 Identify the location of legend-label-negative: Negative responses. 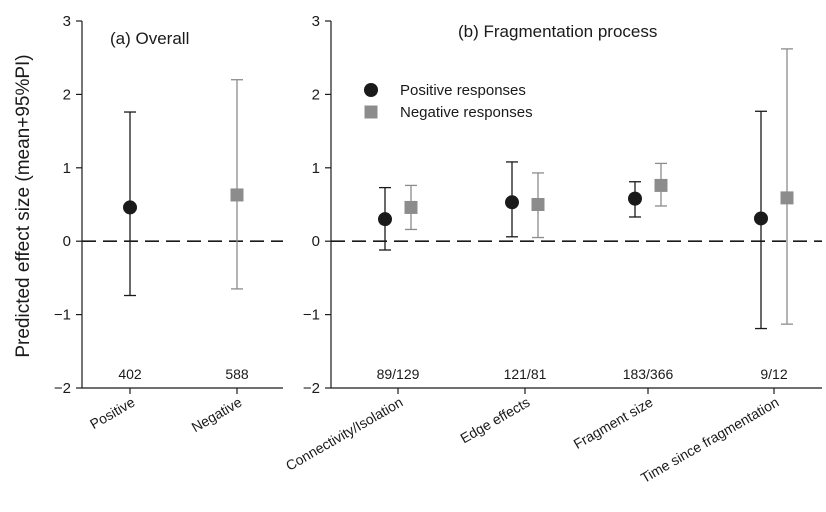
(466, 112).